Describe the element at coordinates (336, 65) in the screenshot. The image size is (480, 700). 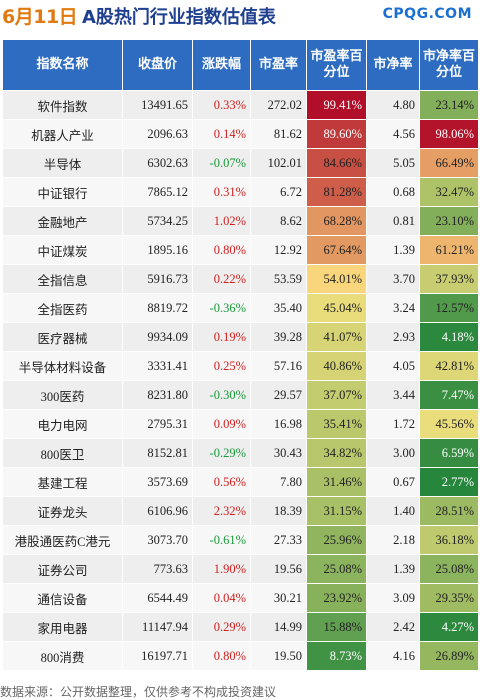
I see `col-header-pe-percentile: 市盈率百分位` at that location.